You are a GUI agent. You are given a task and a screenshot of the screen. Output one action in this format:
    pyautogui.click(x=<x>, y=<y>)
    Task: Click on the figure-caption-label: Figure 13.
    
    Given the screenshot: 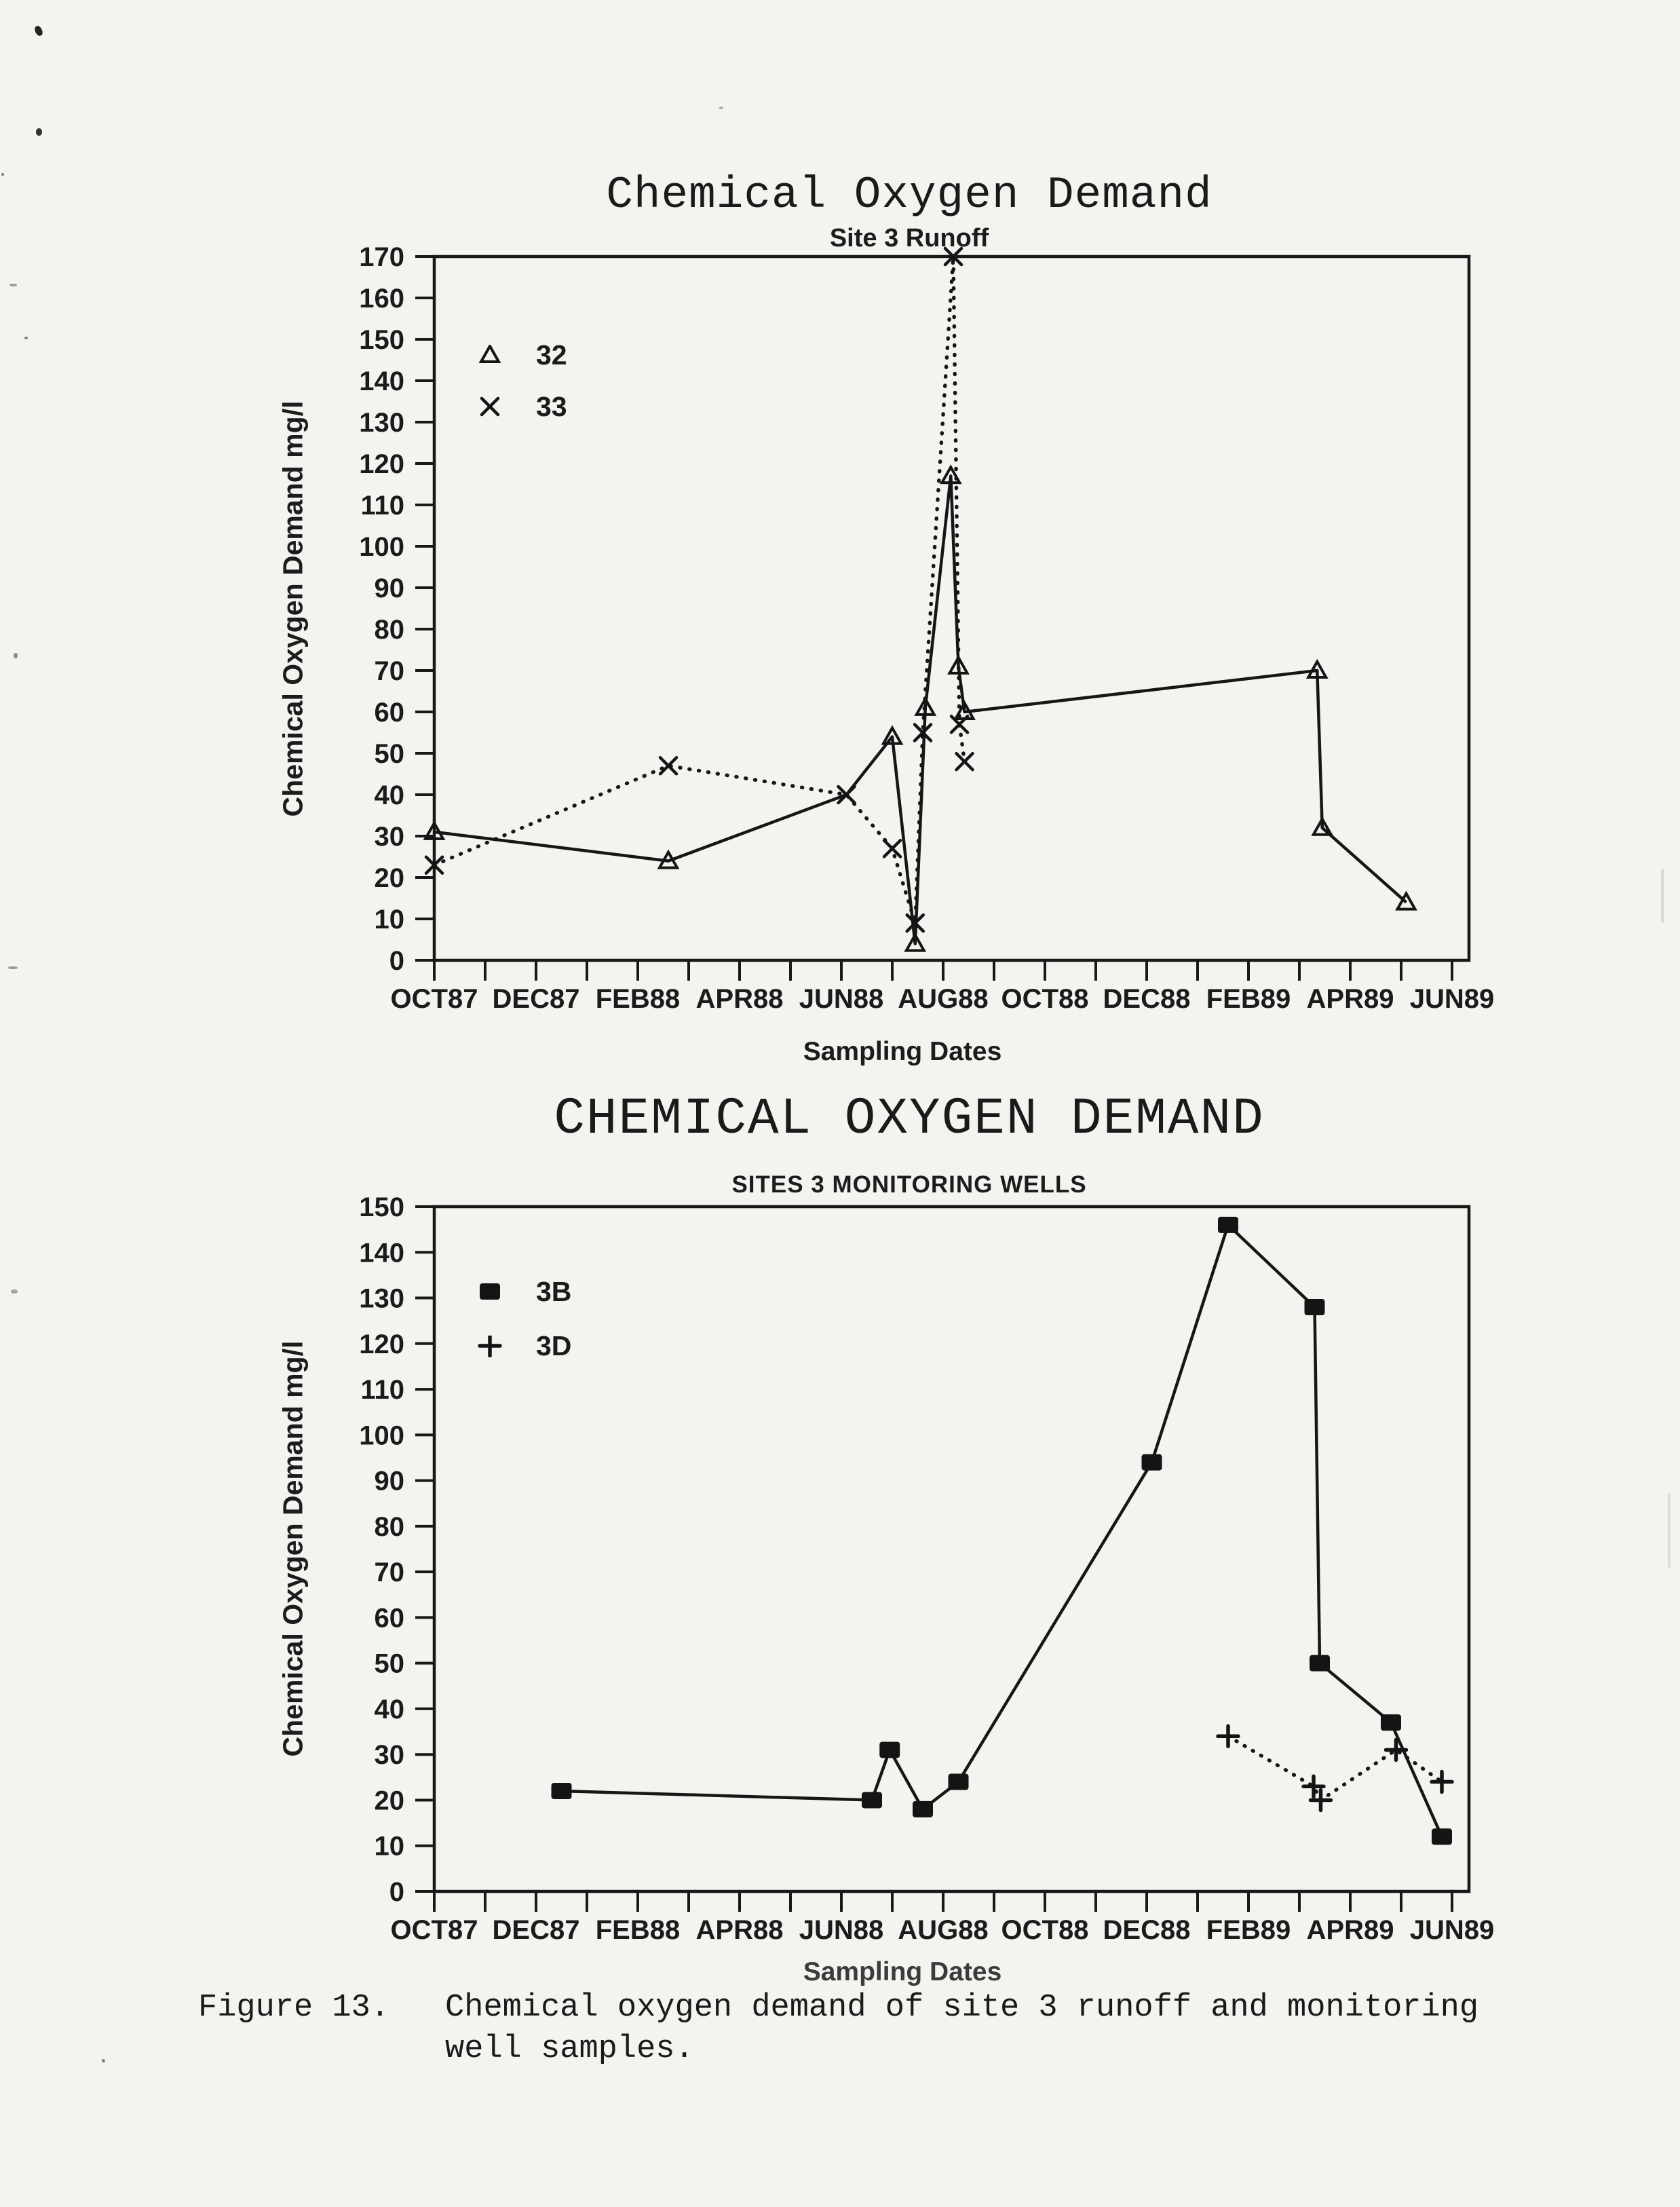 What is the action you would take?
    pyautogui.click(x=294, y=2008)
    